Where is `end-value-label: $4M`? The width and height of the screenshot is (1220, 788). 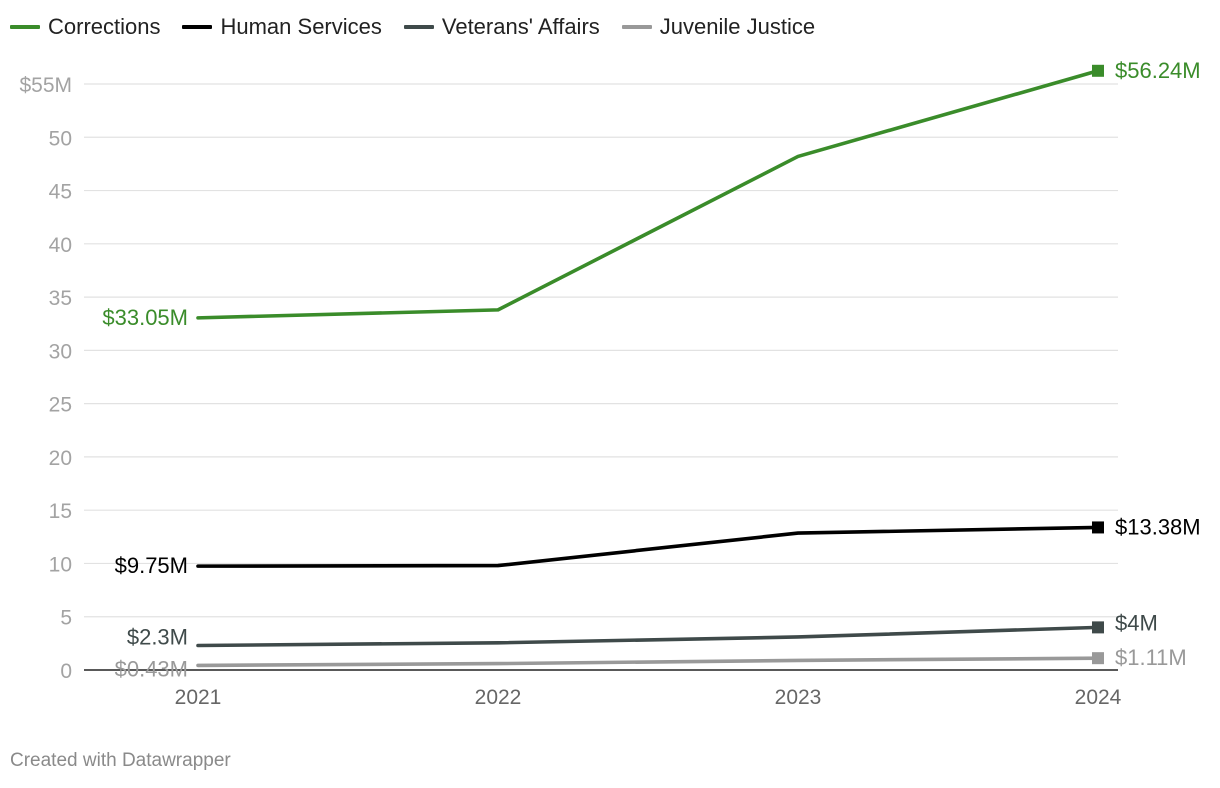 end-value-label: $4M is located at coordinates (1136, 622).